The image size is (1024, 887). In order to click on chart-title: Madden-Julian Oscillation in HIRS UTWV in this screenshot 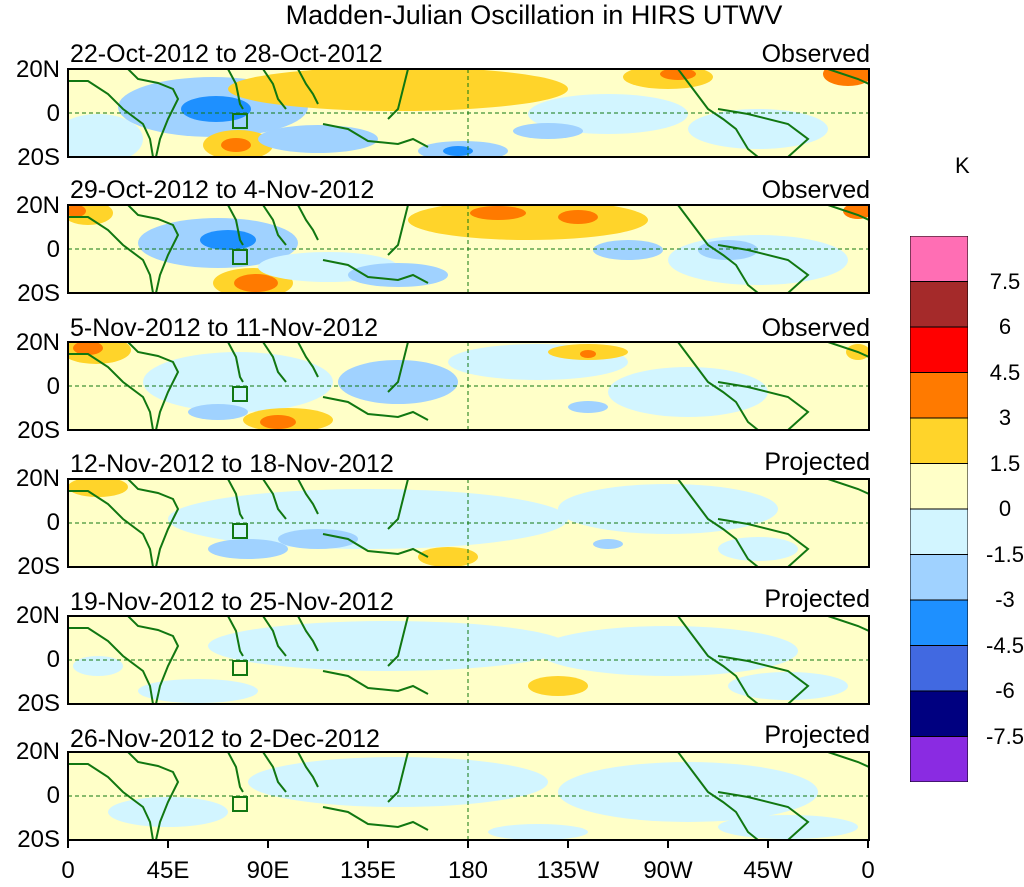, I will do `click(534, 15)`.